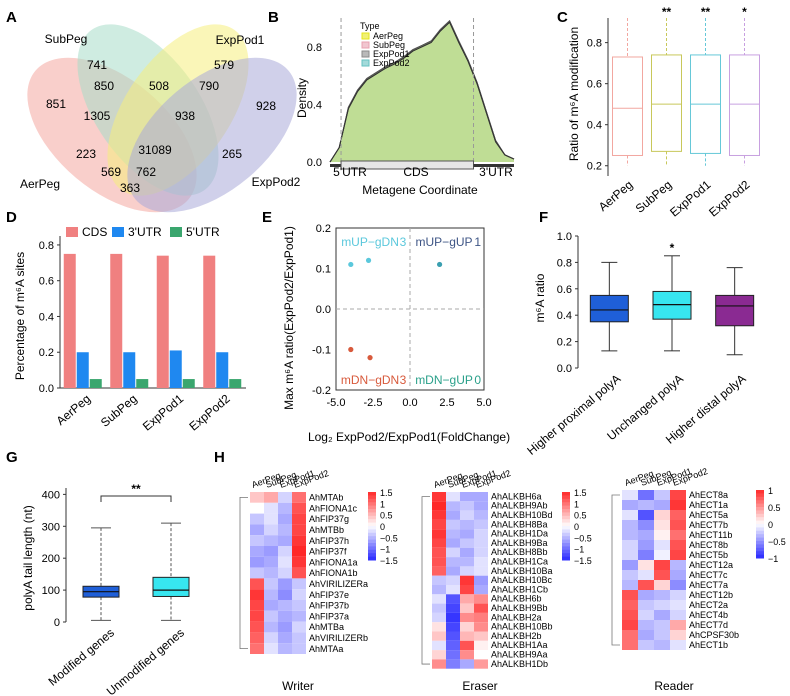 Image resolution: width=790 pixels, height=696 pixels. Describe the element at coordinates (51, 495) in the screenshot. I see `g-ytick-label: 400` at that location.